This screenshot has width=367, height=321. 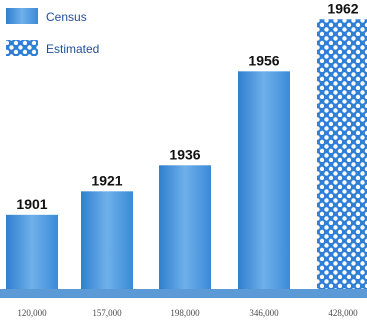 What do you see at coordinates (32, 313) in the screenshot?
I see `value-label-1901: 120,000` at bounding box center [32, 313].